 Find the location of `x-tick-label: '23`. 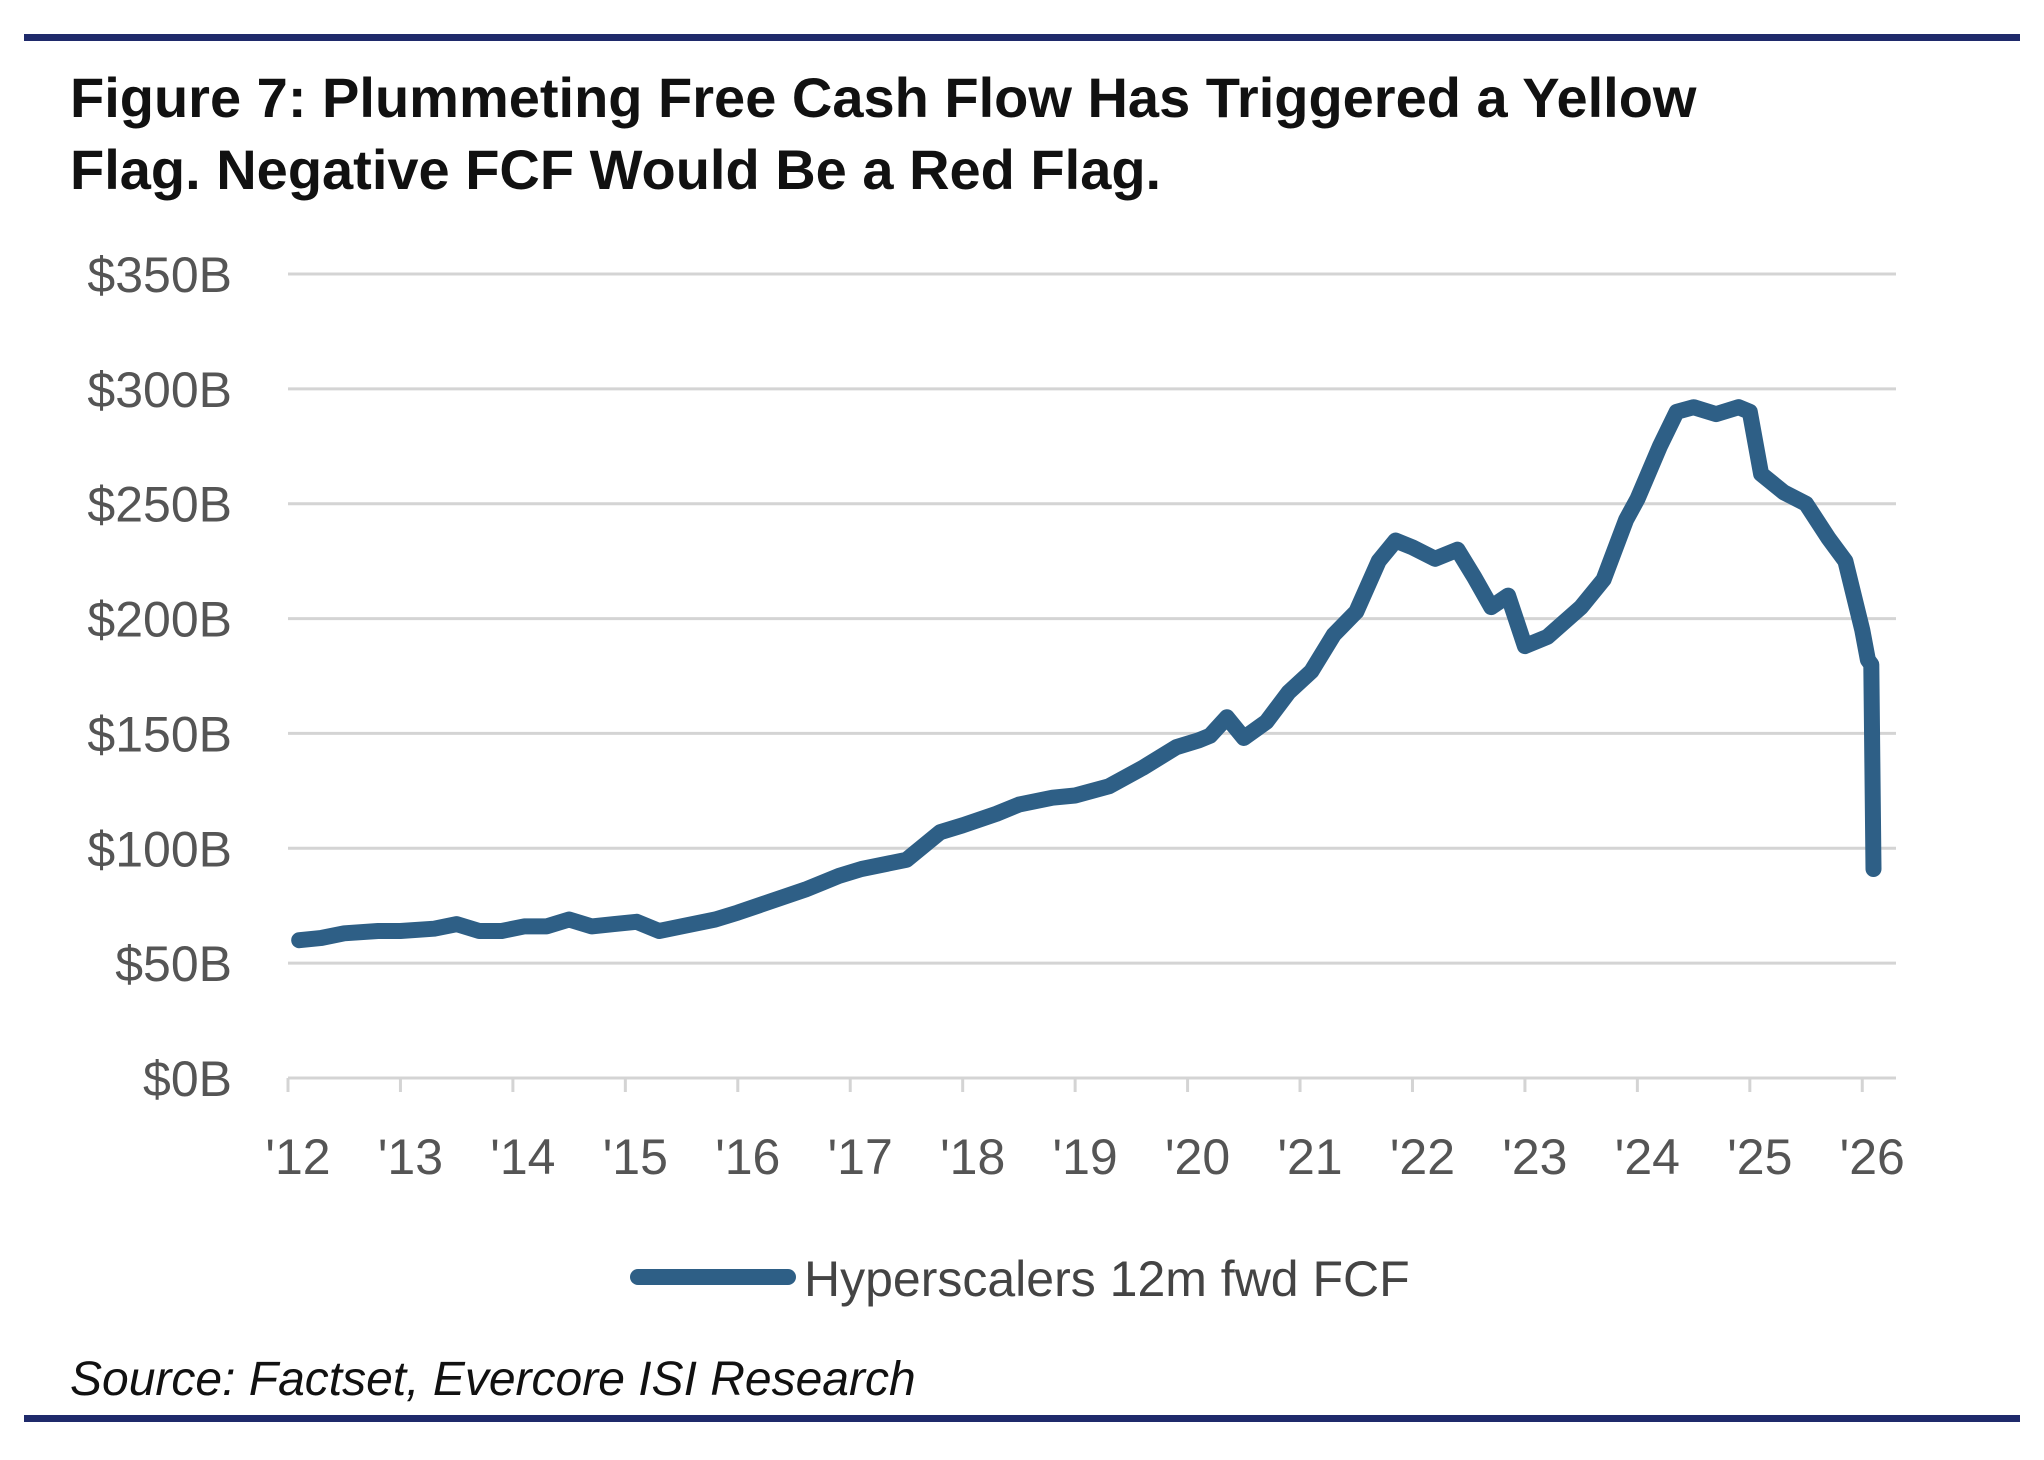

x-tick-label: '23 is located at coordinates (1534, 1157).